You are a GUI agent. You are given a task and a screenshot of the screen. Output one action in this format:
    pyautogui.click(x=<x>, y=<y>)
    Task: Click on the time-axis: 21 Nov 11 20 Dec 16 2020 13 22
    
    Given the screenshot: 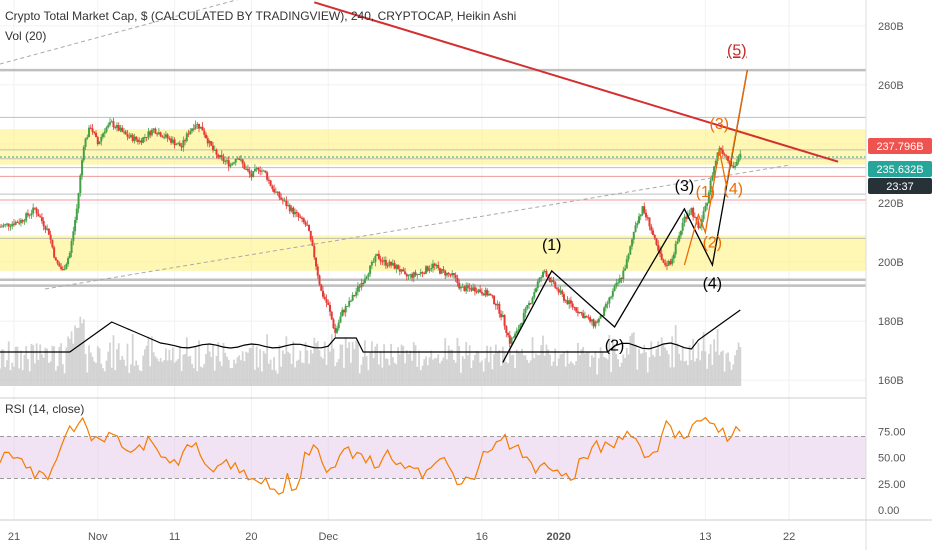 What is the action you would take?
    pyautogui.click(x=401, y=537)
    